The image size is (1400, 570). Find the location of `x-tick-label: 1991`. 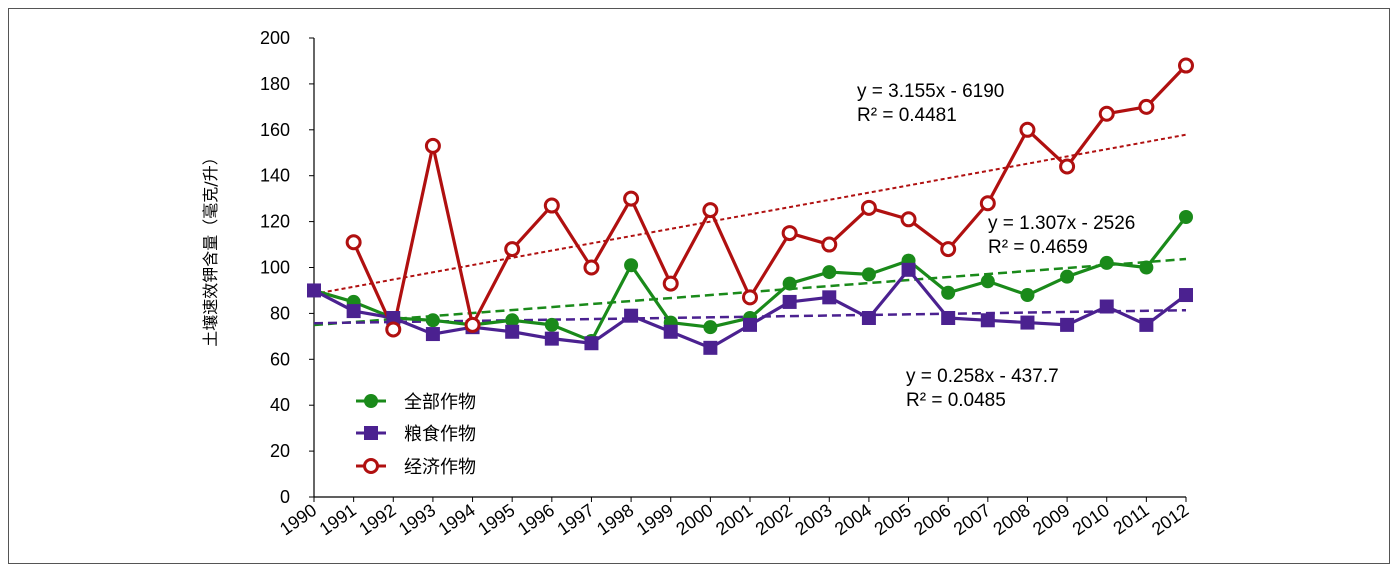

x-tick-label: 1991 is located at coordinates (338, 519).